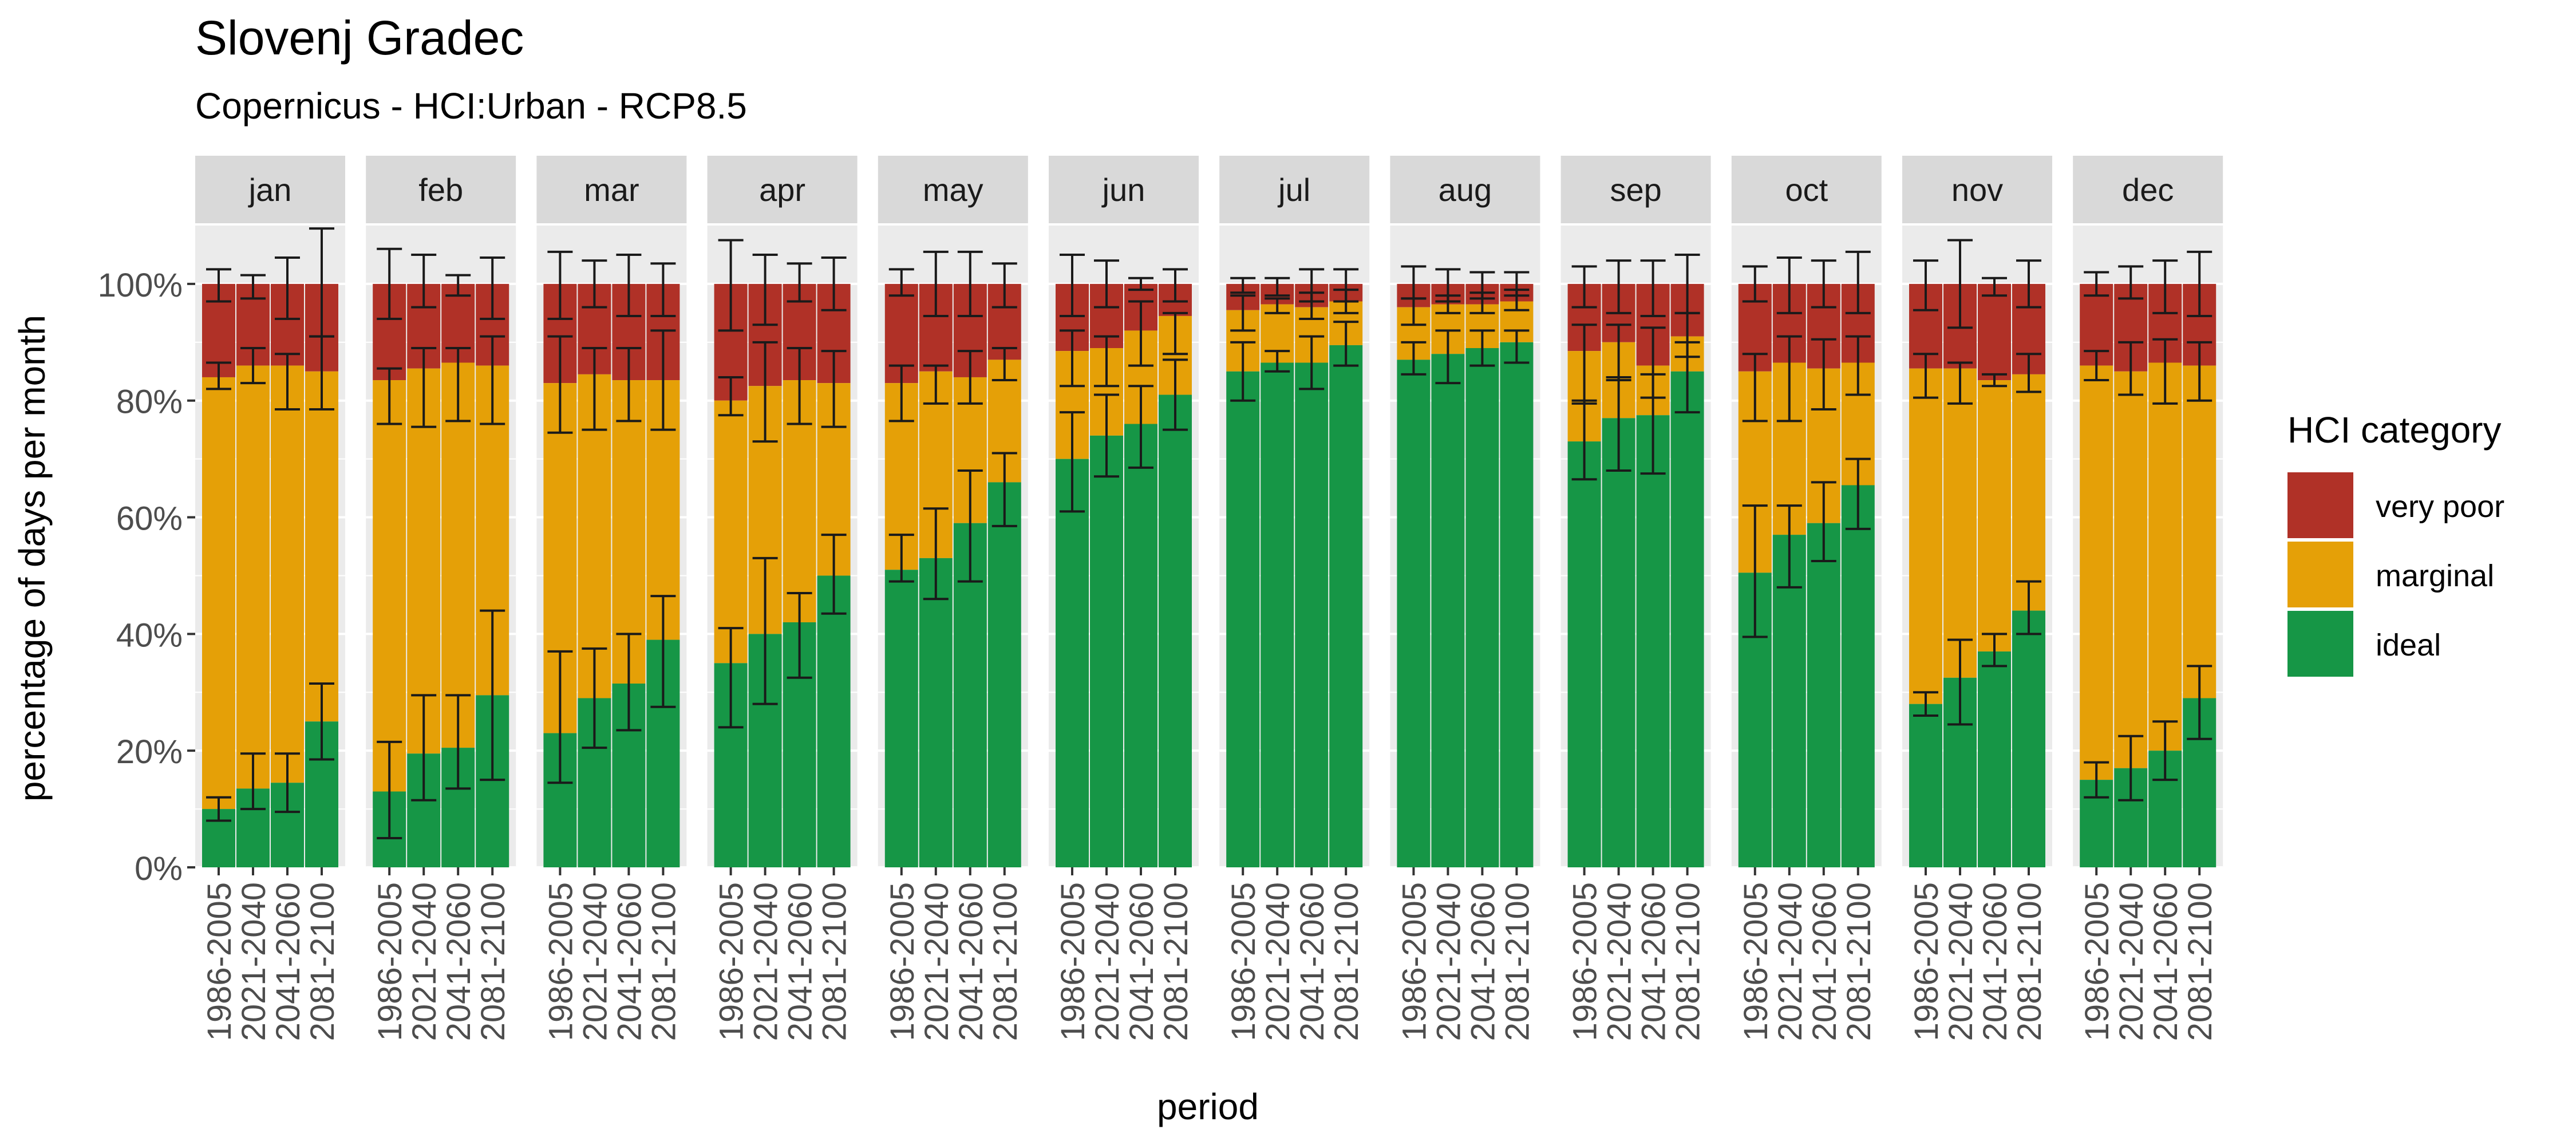 This screenshot has width=2576, height=1145. What do you see at coordinates (2320, 505) in the screenshot?
I see `legend-key-very-poor` at bounding box center [2320, 505].